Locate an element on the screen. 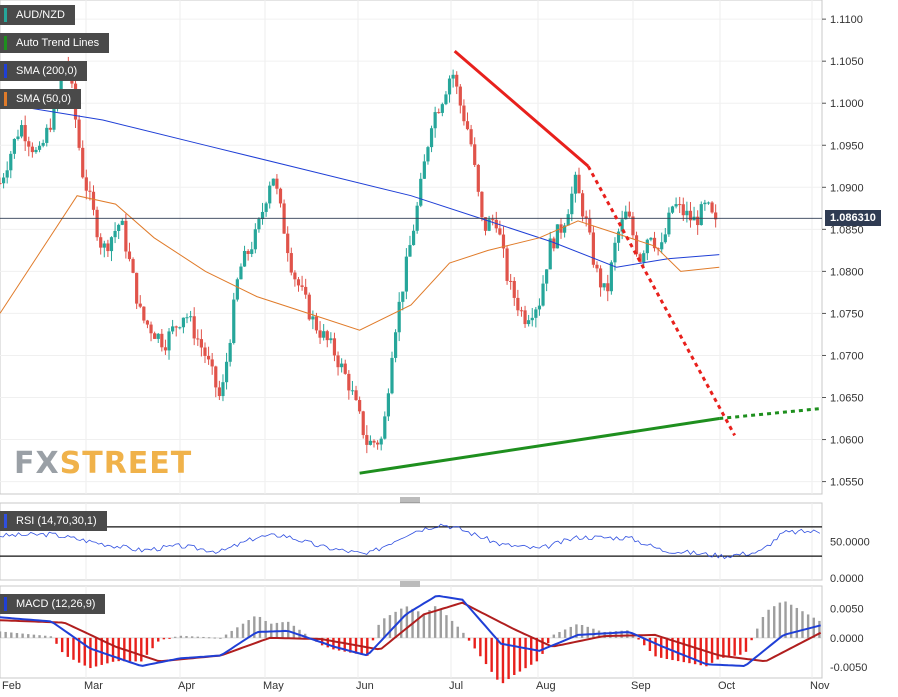 The image size is (898, 697). legend-rsi-label: RSI (14,70,30,1) is located at coordinates (56, 521).